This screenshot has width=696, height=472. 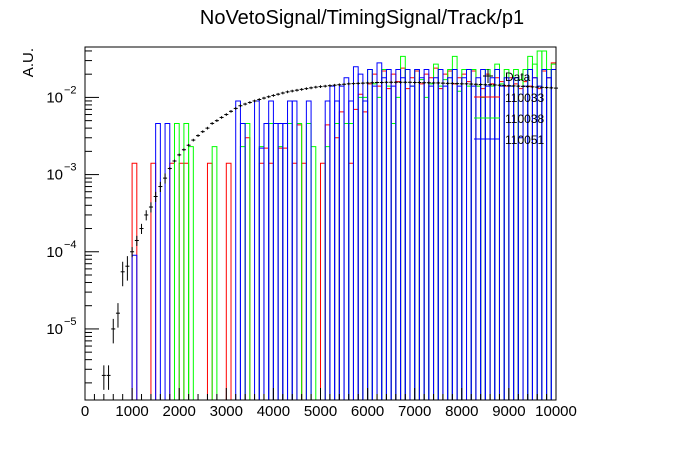 I want to click on x-tick-label-9: 9000, so click(x=508, y=411).